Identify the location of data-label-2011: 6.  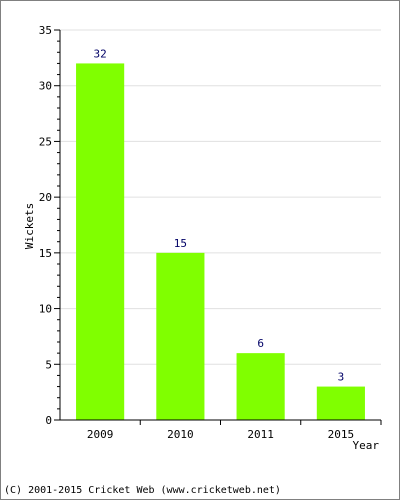
(260, 343).